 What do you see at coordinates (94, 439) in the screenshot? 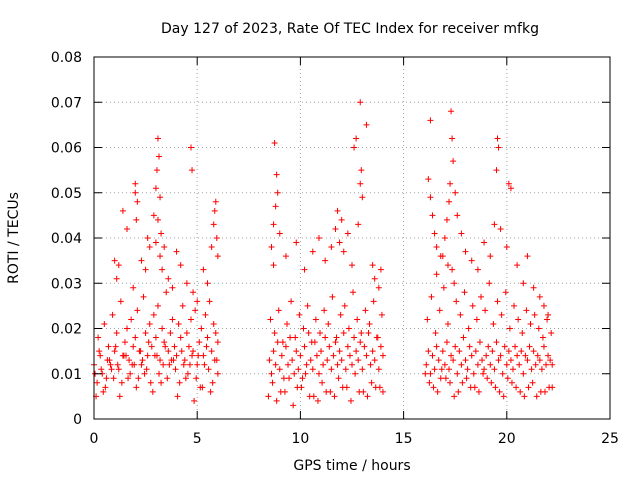
I see `x-tick-label: 0` at bounding box center [94, 439].